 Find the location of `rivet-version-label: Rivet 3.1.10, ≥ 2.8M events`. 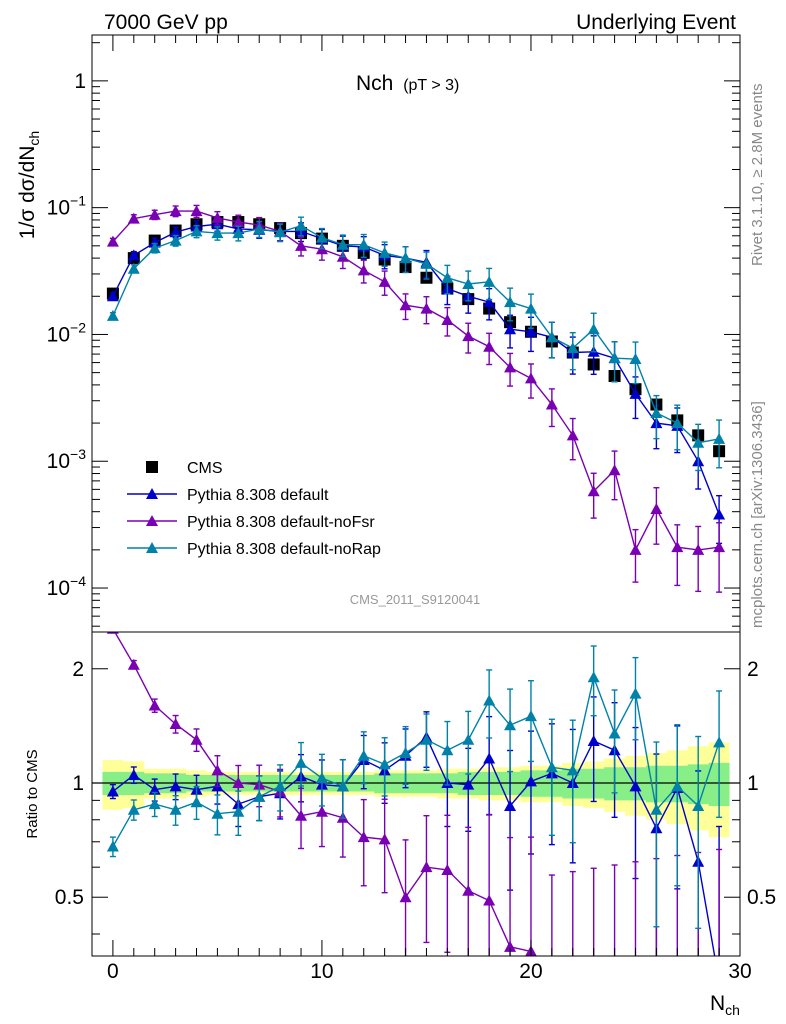

rivet-version-label: Rivet 3.1.10, ≥ 2.8M events is located at coordinates (757, 175).